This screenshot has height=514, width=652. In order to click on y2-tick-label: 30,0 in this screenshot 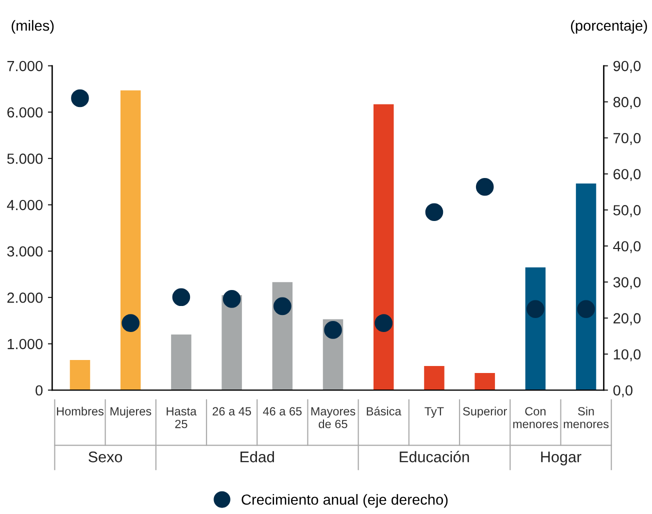, I will do `click(627, 283)`.